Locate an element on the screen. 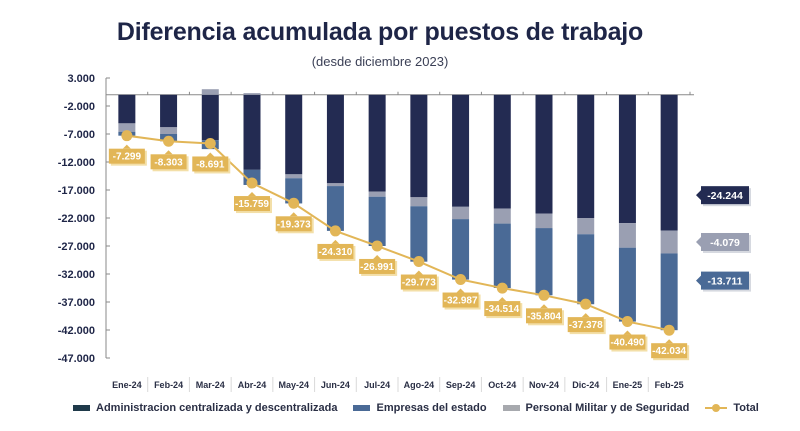  y-tick-label: -47.000 is located at coordinates (76, 359).